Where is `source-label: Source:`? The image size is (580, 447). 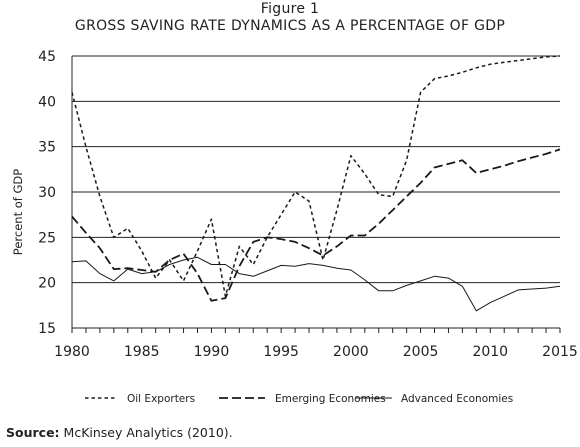
source-label: Source: is located at coordinates (33, 432).